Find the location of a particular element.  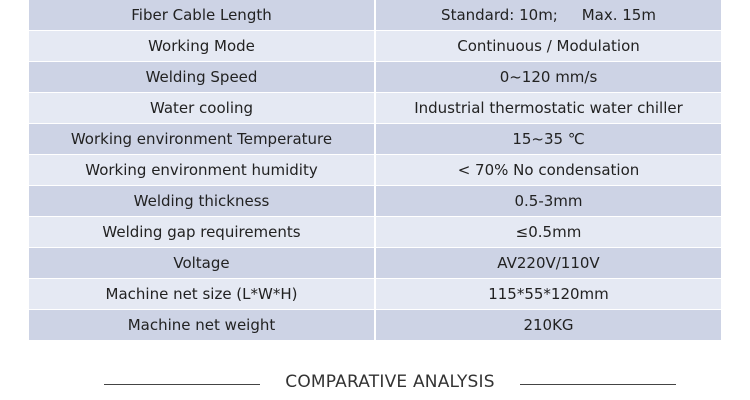

spec-value: AV220V/110V is located at coordinates (548, 263).